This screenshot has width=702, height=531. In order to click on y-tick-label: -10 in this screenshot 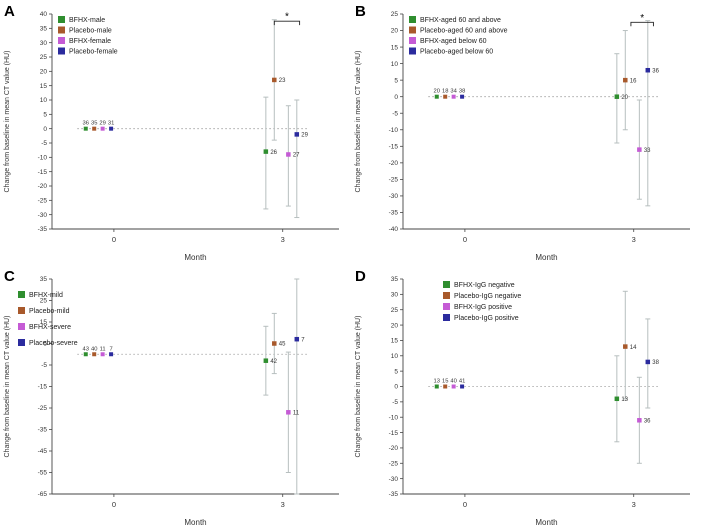, I will do `click(394, 130)`.